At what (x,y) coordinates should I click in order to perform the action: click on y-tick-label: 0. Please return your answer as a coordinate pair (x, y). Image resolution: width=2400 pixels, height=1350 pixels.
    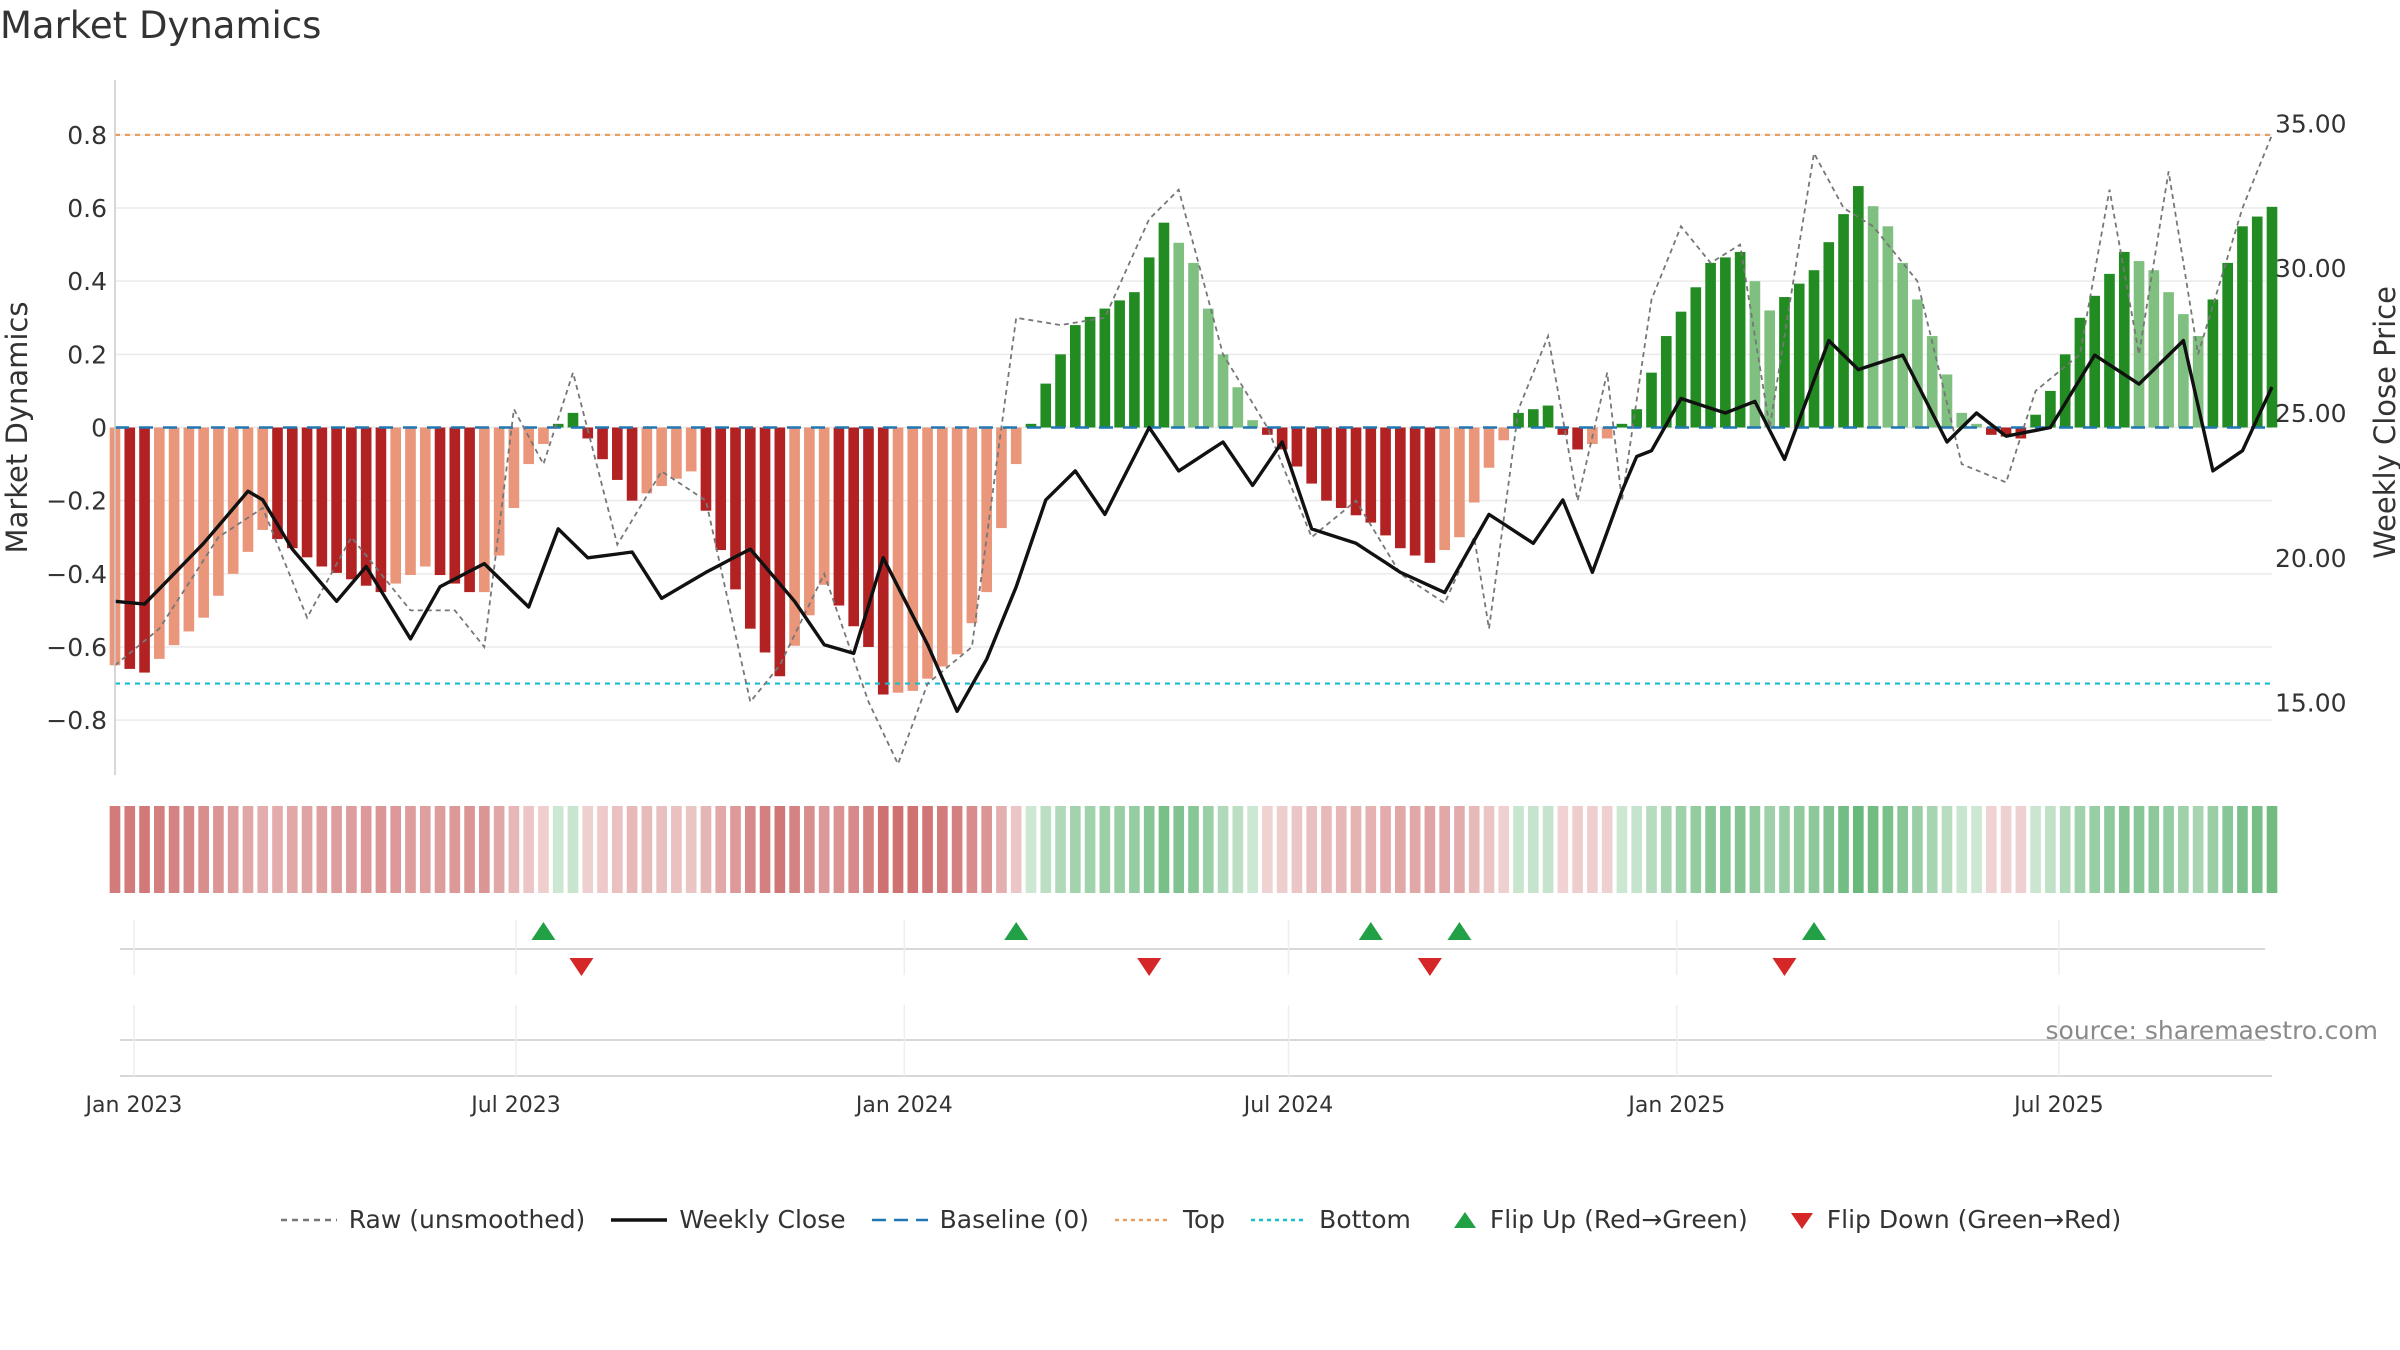
    Looking at the image, I should click on (99, 428).